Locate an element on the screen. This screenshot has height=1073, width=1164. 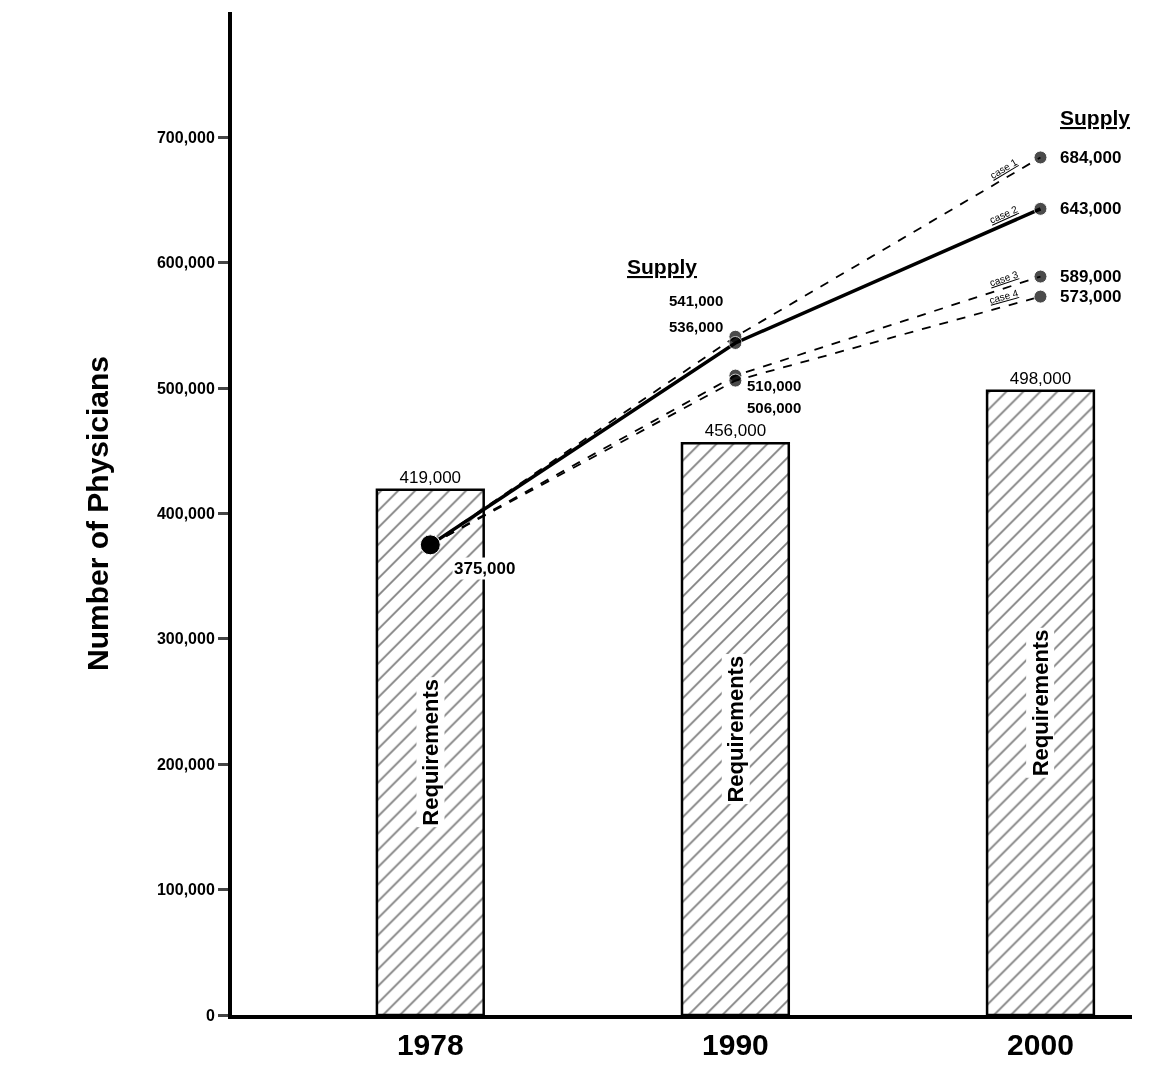
y-tick-label: 500,000 is located at coordinates (185, 388).